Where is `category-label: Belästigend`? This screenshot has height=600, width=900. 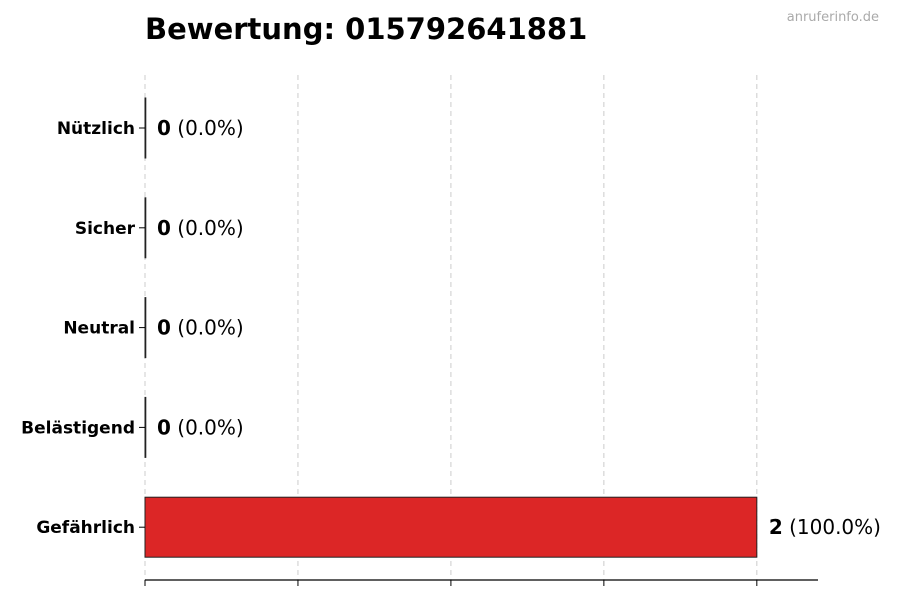 category-label: Belästigend is located at coordinates (78, 428).